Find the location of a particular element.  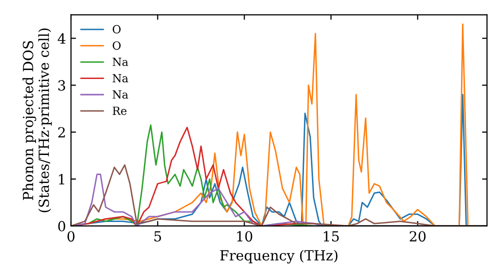

y-tick-label: 1 is located at coordinates (61, 179).